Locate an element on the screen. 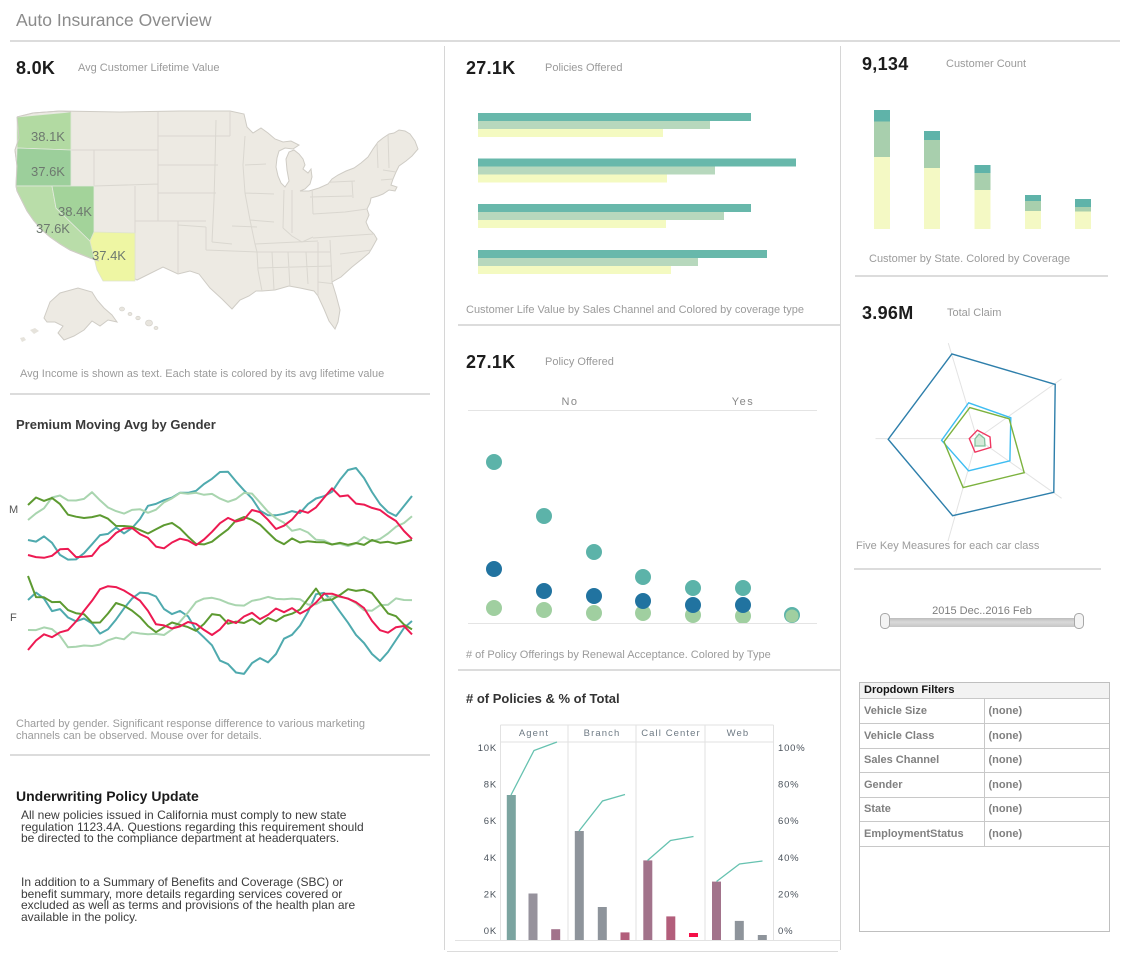 The image size is (1128, 964). svg-text: 80% is located at coordinates (788, 785).